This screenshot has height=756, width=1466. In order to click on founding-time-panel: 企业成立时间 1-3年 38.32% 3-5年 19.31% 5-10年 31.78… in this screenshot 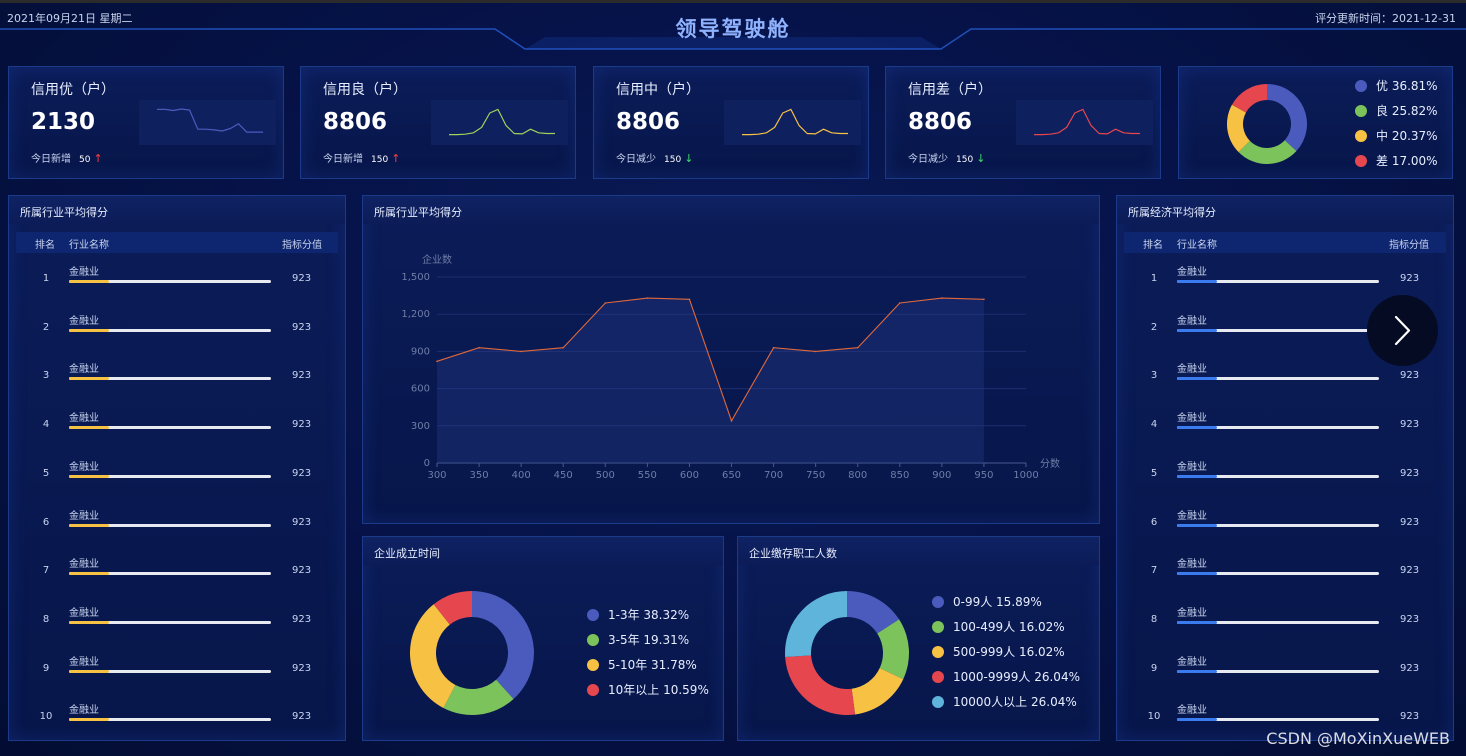, I will do `click(543, 638)`.